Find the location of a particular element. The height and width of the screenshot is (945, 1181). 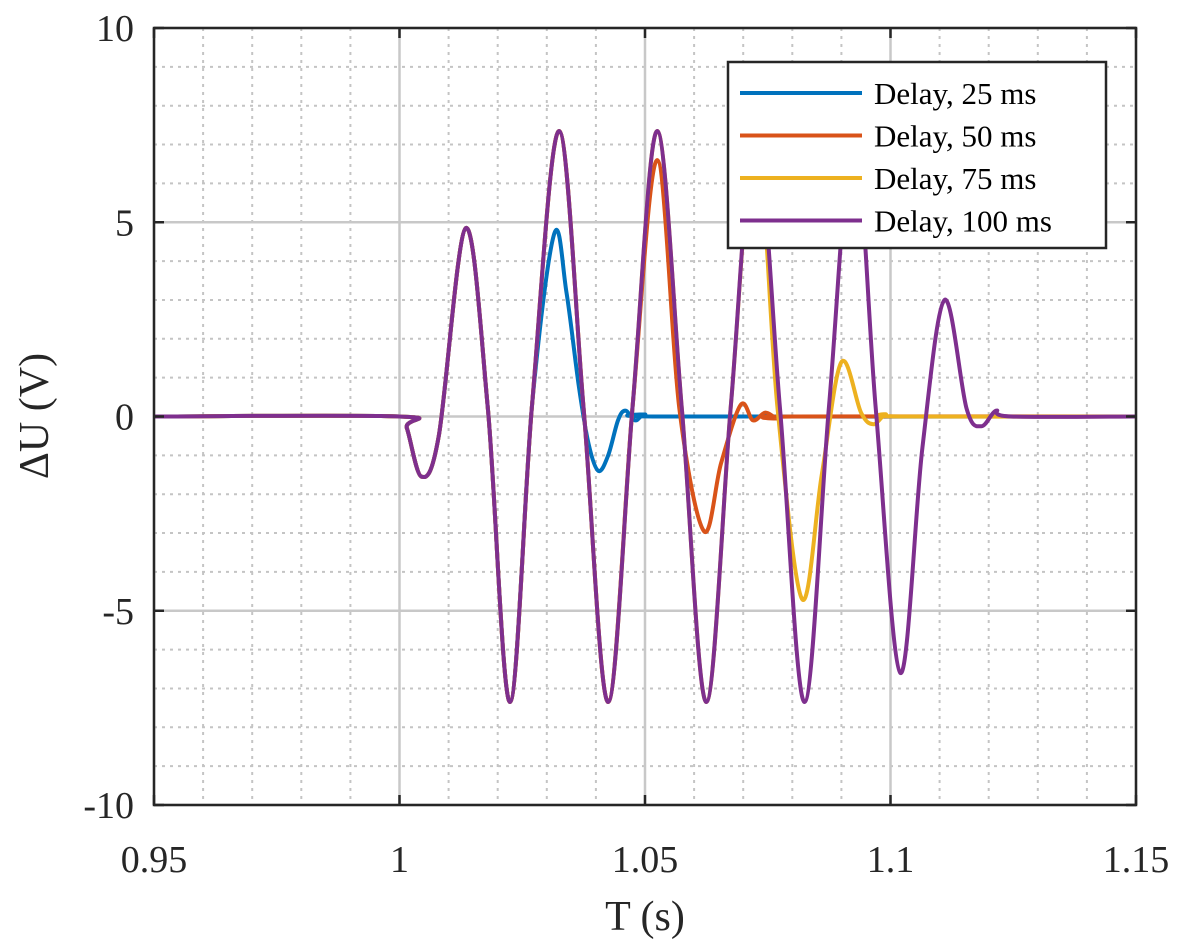

legend-box is located at coordinates (917, 155).